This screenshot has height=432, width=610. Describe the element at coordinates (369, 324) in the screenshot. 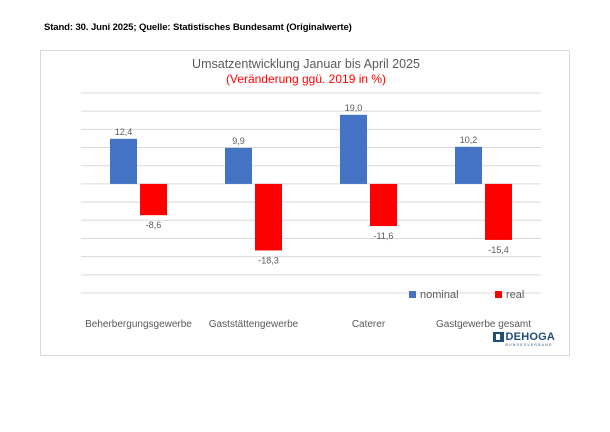

I see `category-label: Caterer` at that location.